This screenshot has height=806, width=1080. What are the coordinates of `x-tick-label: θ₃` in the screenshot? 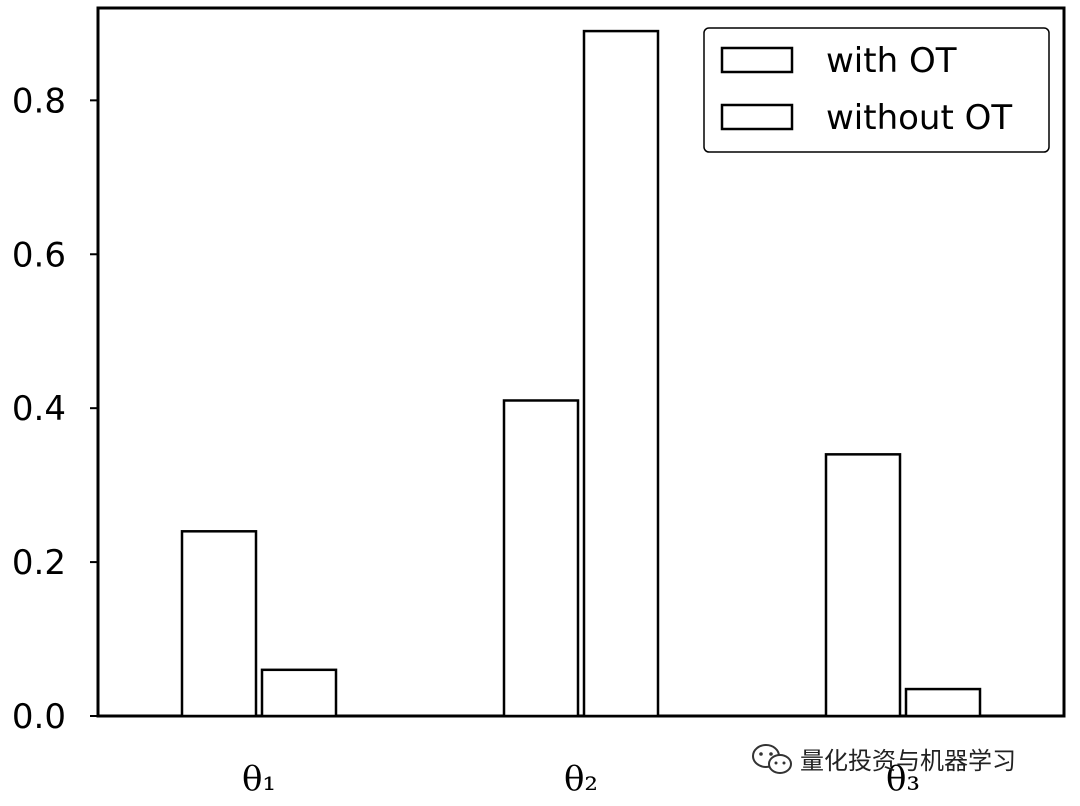 It's located at (903, 779).